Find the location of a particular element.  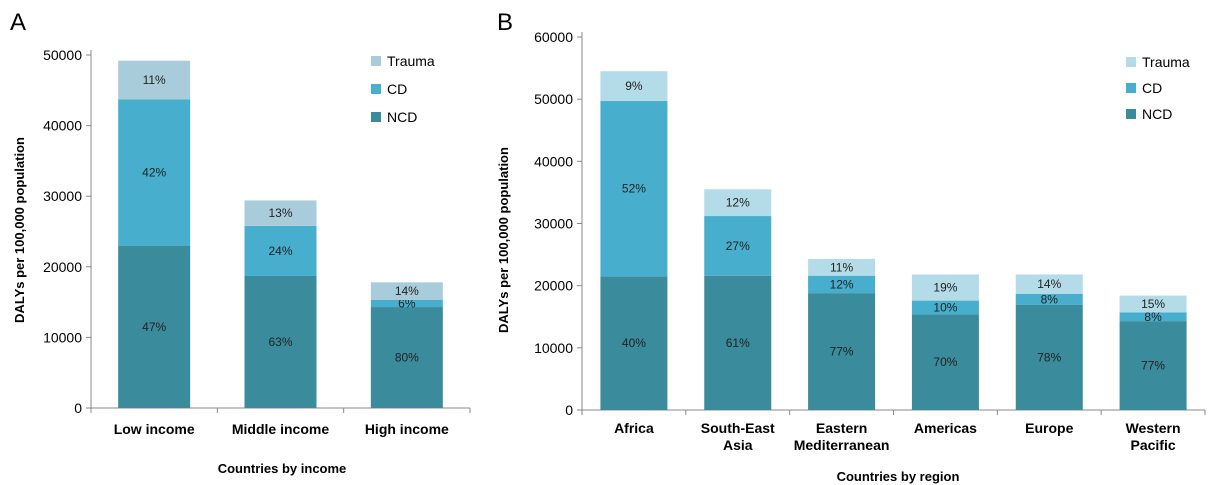

data-label-cd-western-pacific: 8% is located at coordinates (1153, 317).